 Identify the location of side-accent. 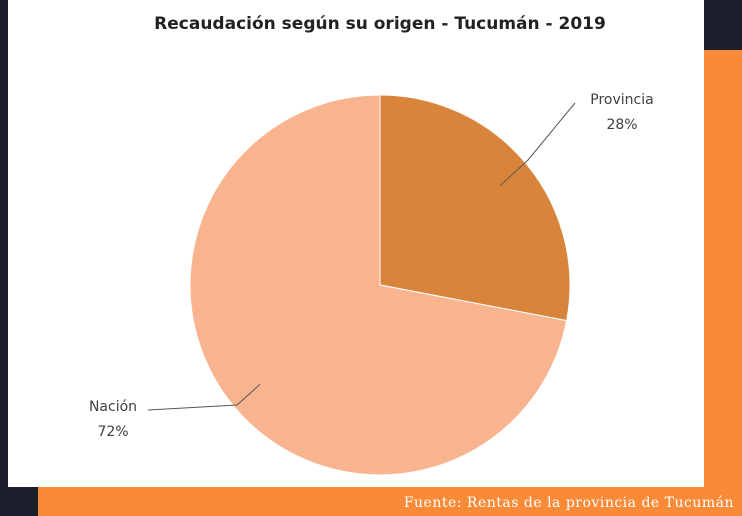
(723, 283).